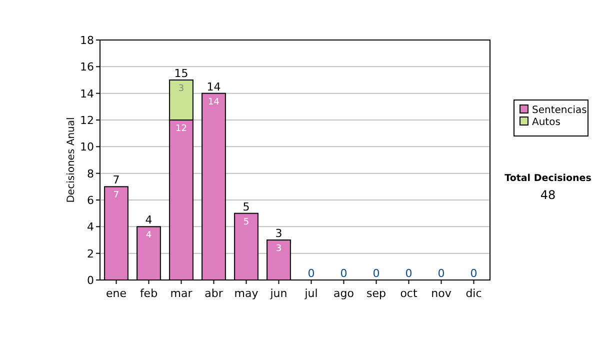 The width and height of the screenshot is (600, 340). Describe the element at coordinates (441, 293) in the screenshot. I see `x-tick-label: nov` at that location.